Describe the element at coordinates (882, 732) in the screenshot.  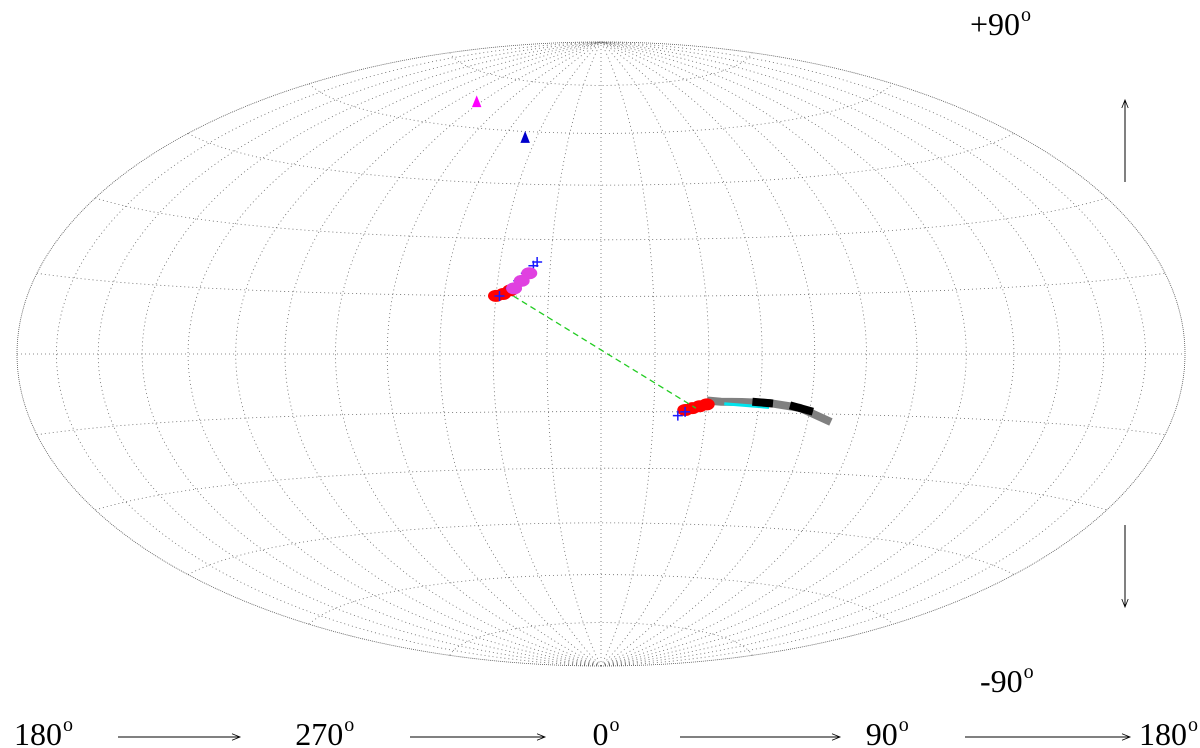
I see `tick-label: 90` at that location.